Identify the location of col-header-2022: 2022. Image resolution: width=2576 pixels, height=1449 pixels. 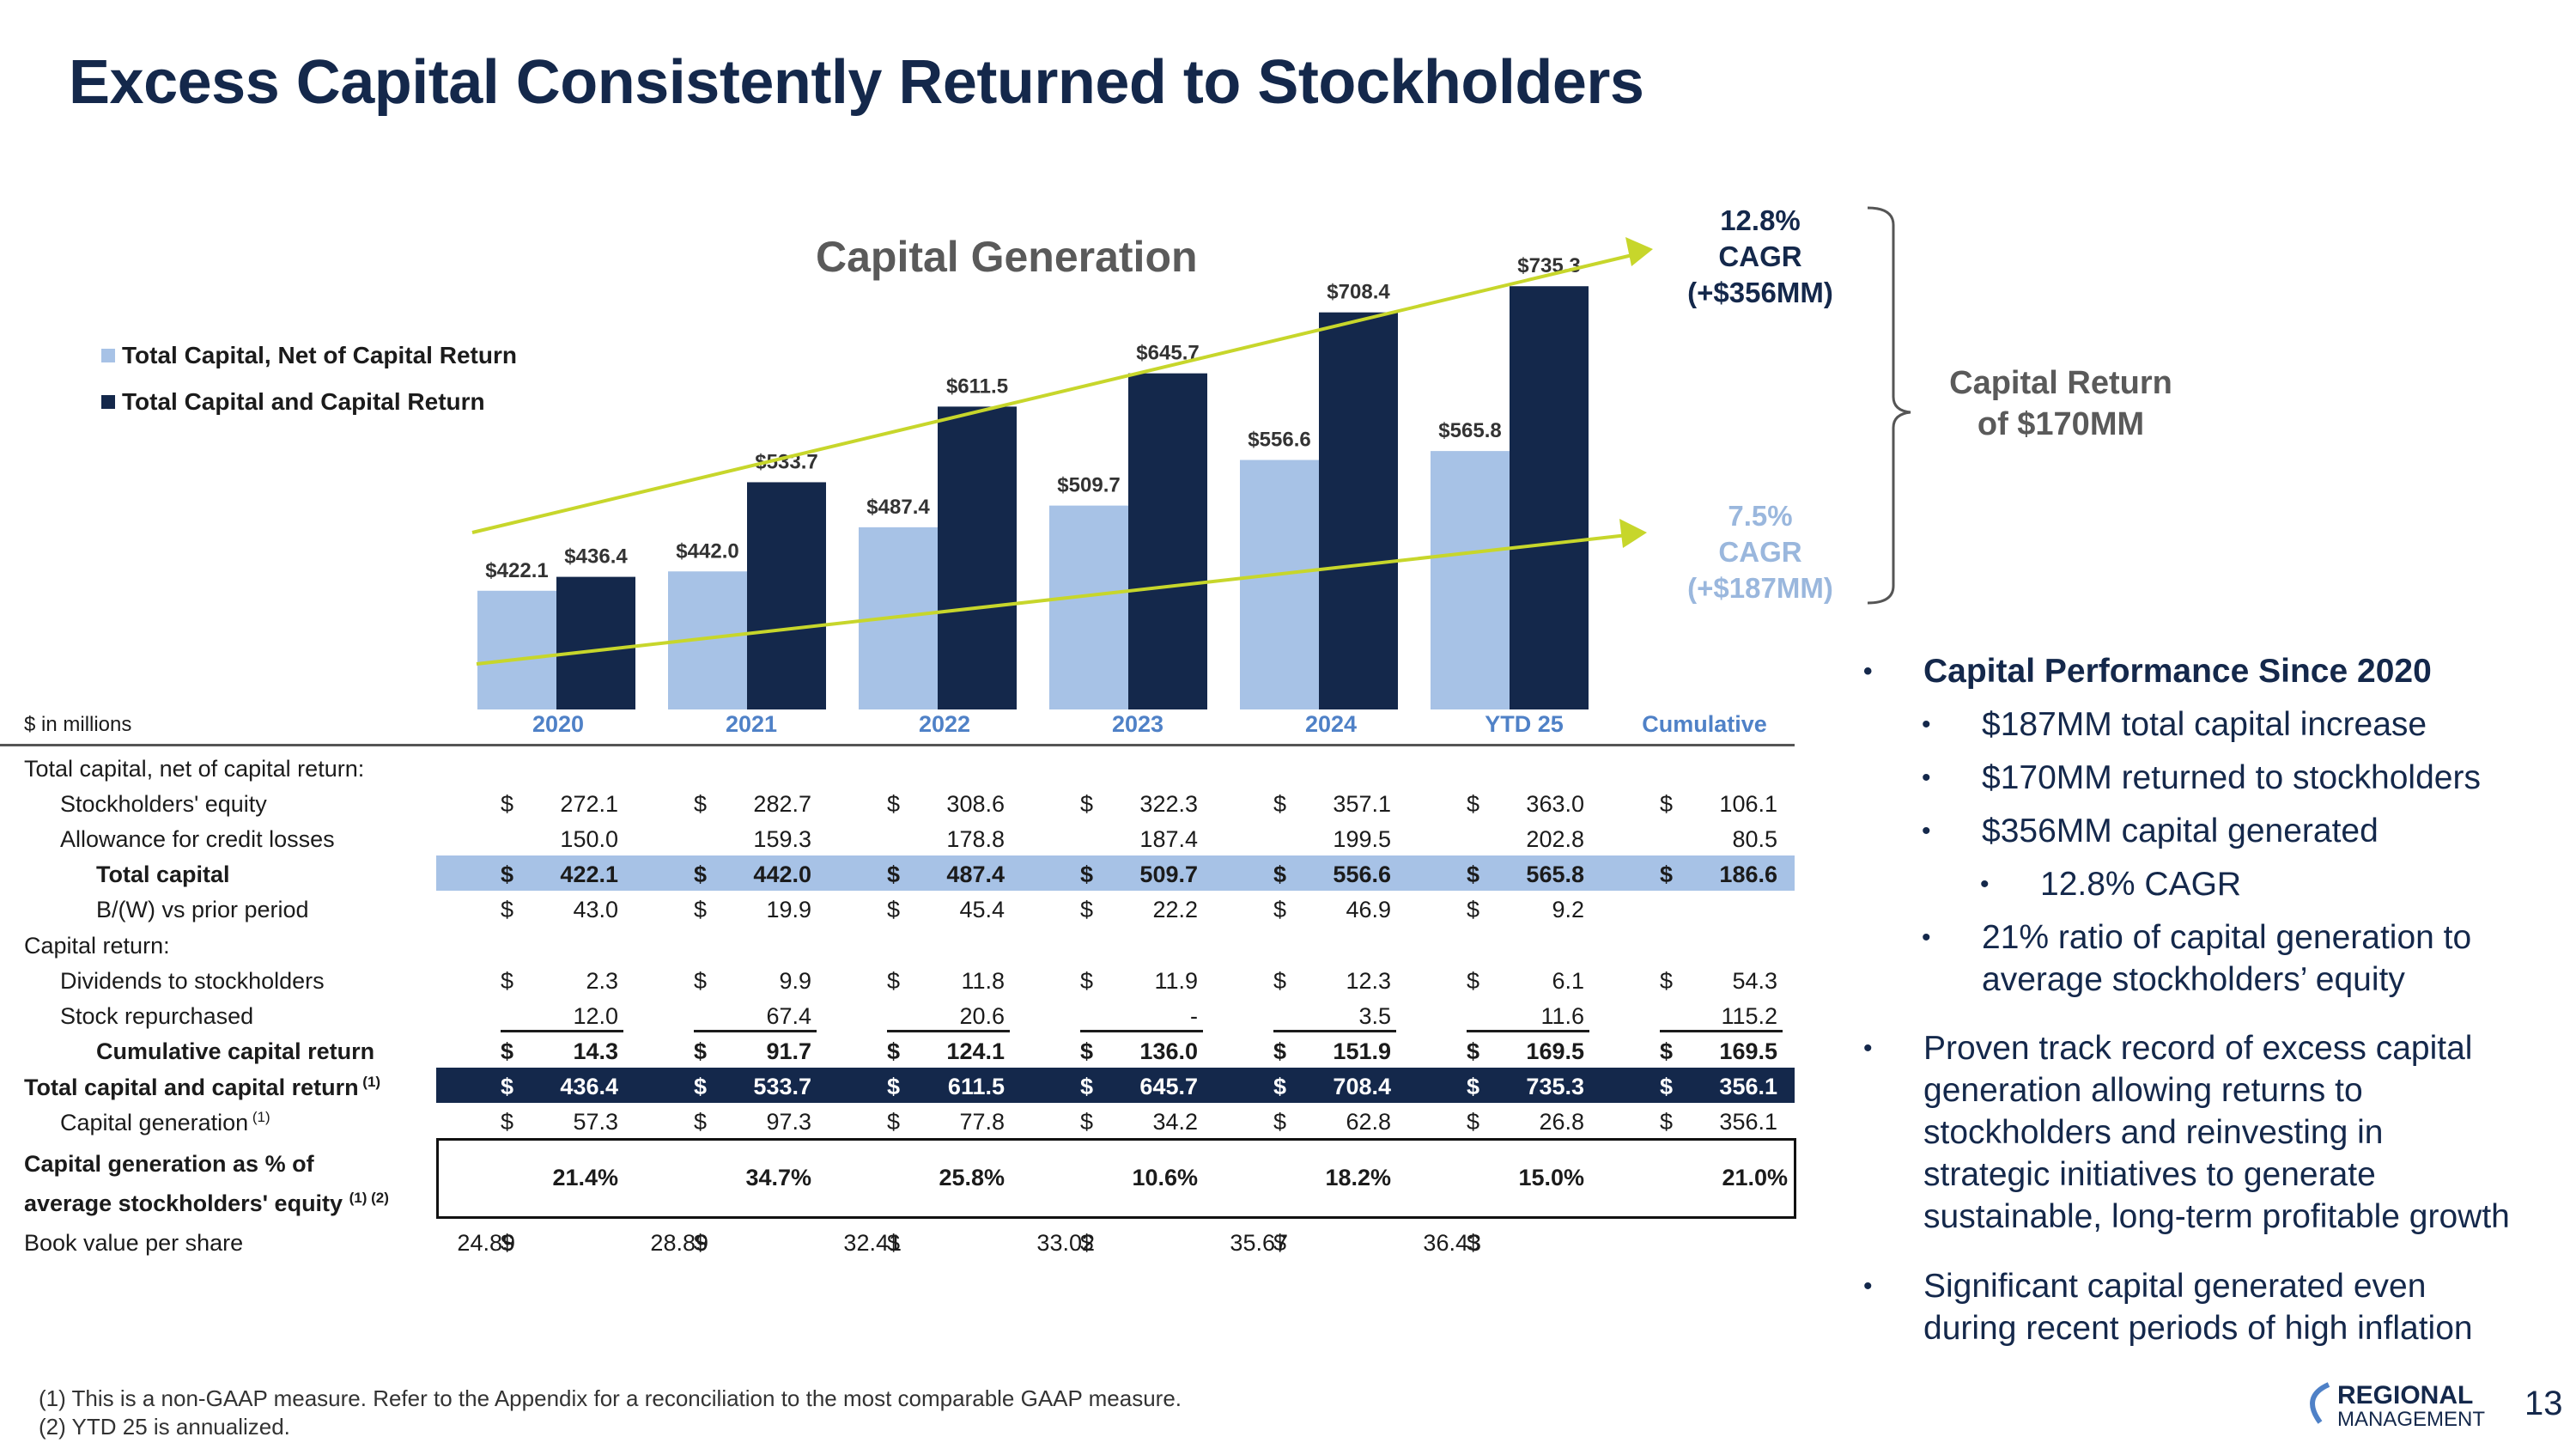
(944, 724).